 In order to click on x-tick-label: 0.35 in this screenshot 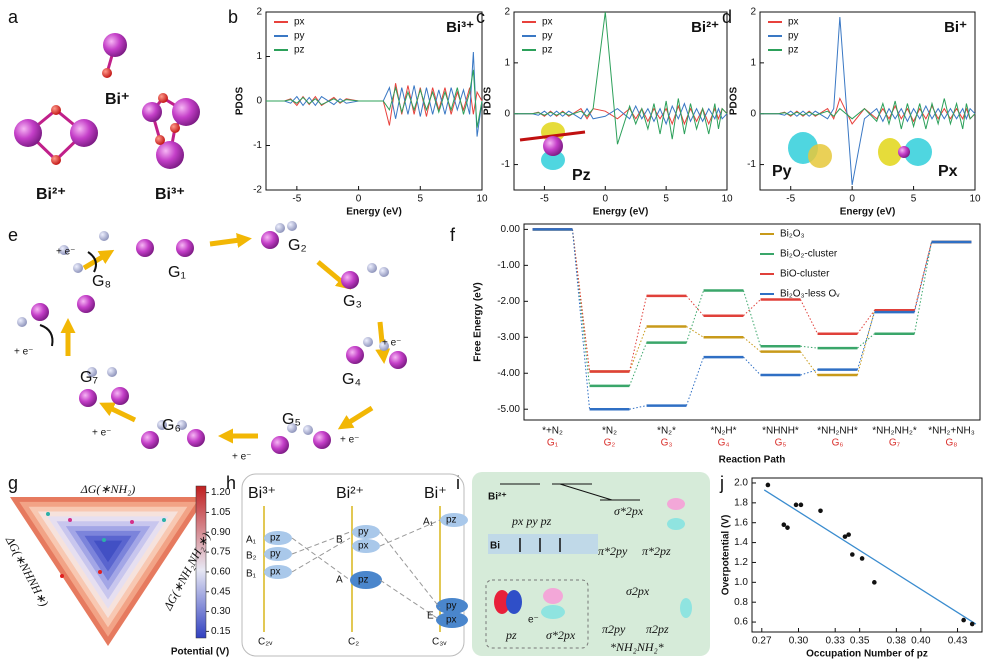, I will do `click(860, 641)`.